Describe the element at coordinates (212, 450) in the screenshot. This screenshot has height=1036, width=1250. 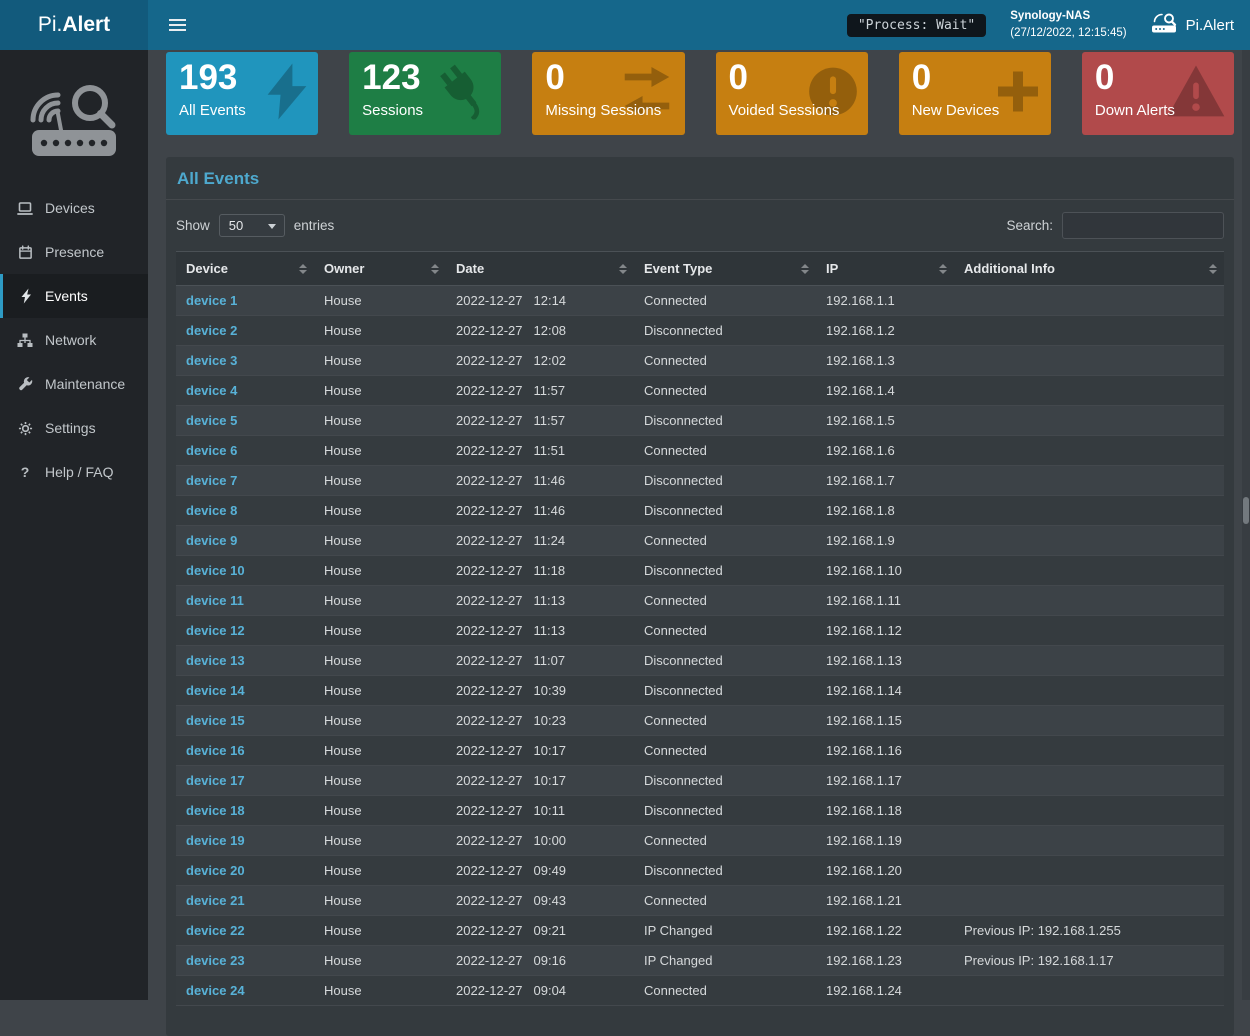
I see `device-link: device 6` at that location.